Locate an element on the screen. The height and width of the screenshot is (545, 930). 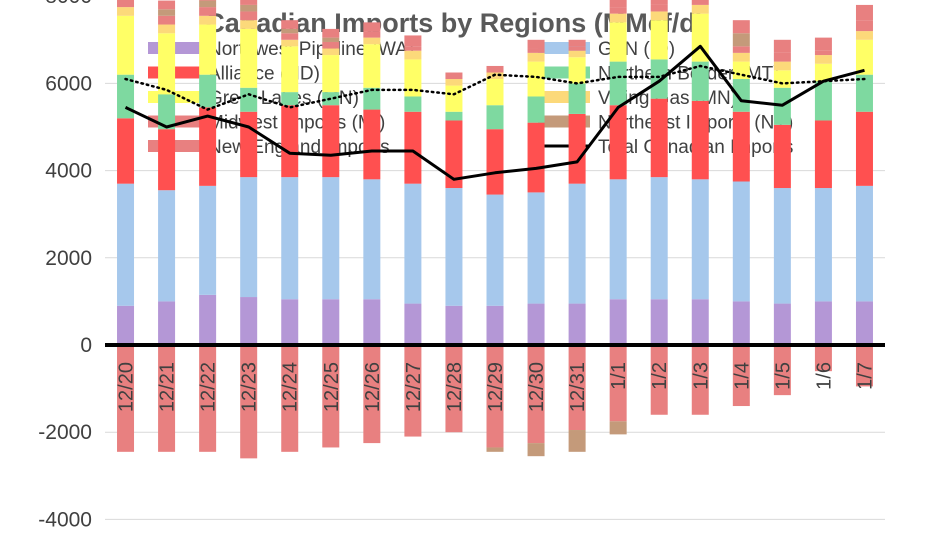
x-tick-label: 12/24 is located at coordinates (291, 387).